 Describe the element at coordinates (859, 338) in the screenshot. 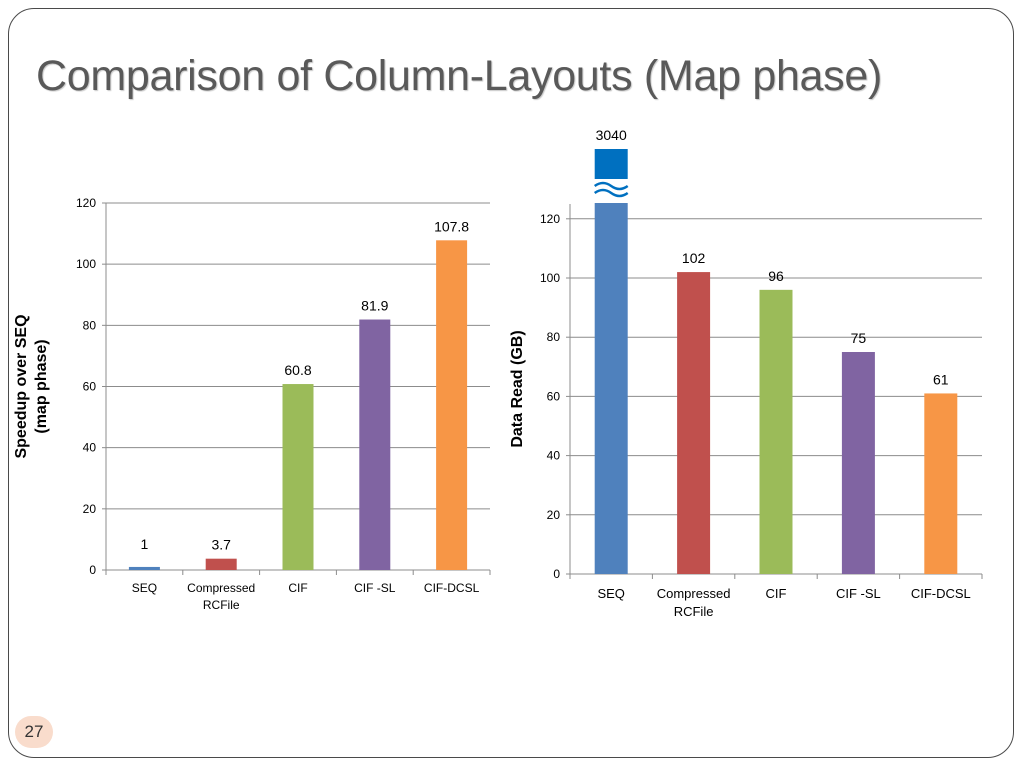

I see `data-label: 75` at that location.